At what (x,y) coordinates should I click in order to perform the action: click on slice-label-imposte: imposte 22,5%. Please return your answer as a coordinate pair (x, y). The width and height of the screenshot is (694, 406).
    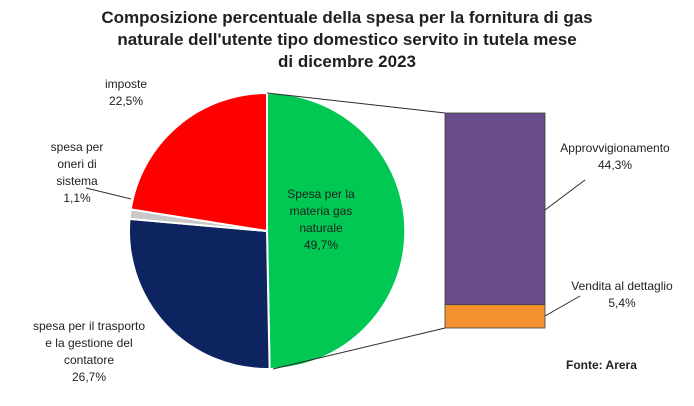
    Looking at the image, I should click on (126, 93).